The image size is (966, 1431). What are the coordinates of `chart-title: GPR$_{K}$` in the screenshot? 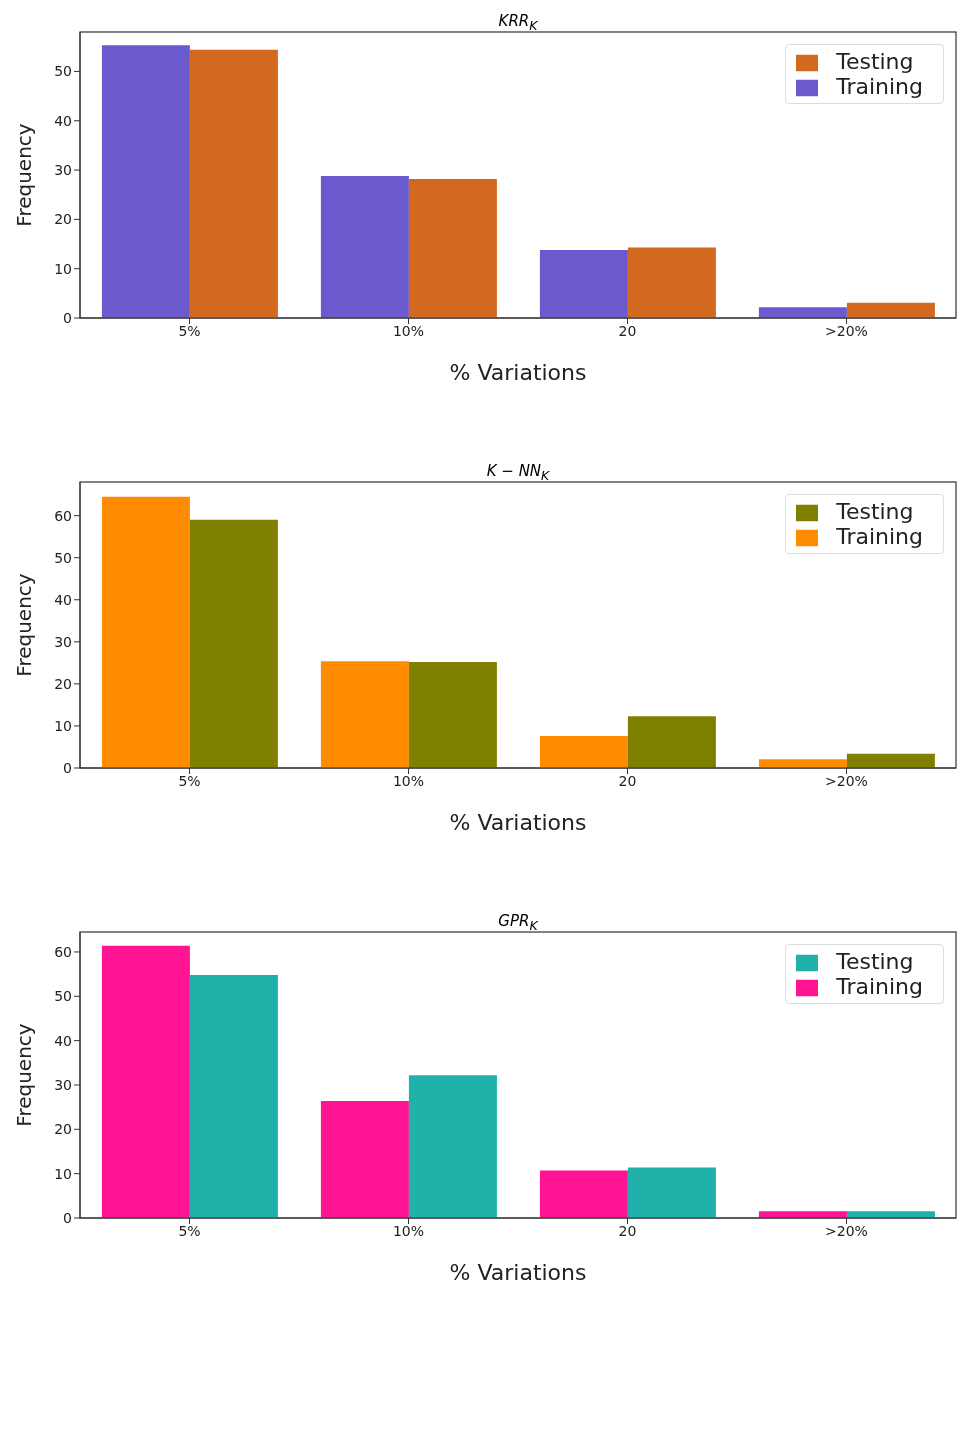 It's located at (518, 922).